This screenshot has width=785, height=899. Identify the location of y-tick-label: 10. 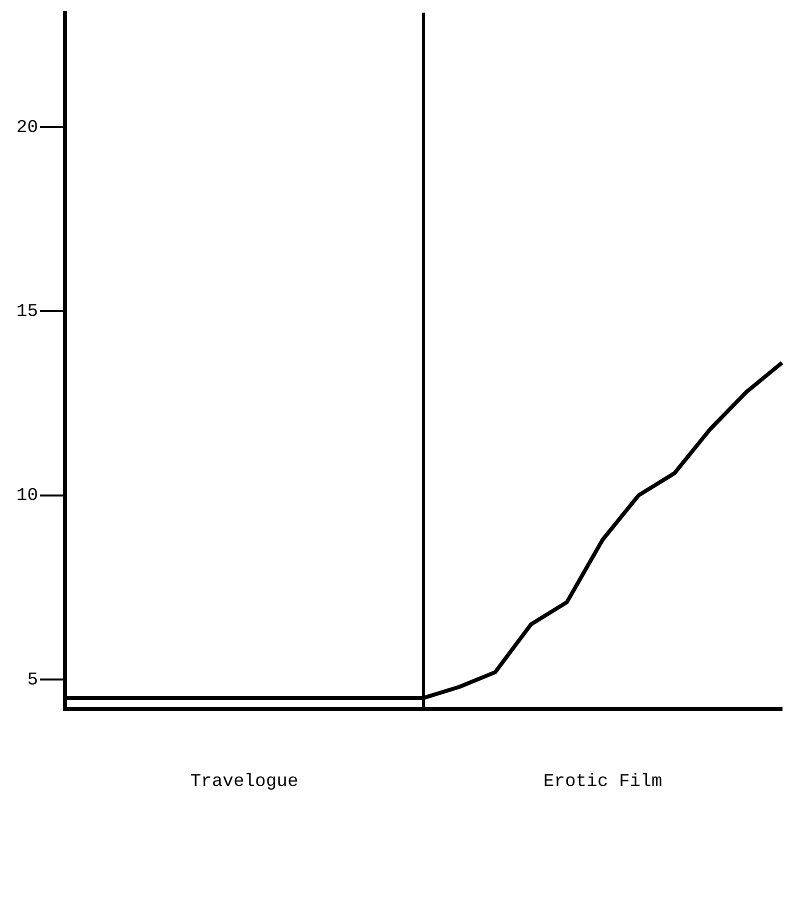
(27, 496).